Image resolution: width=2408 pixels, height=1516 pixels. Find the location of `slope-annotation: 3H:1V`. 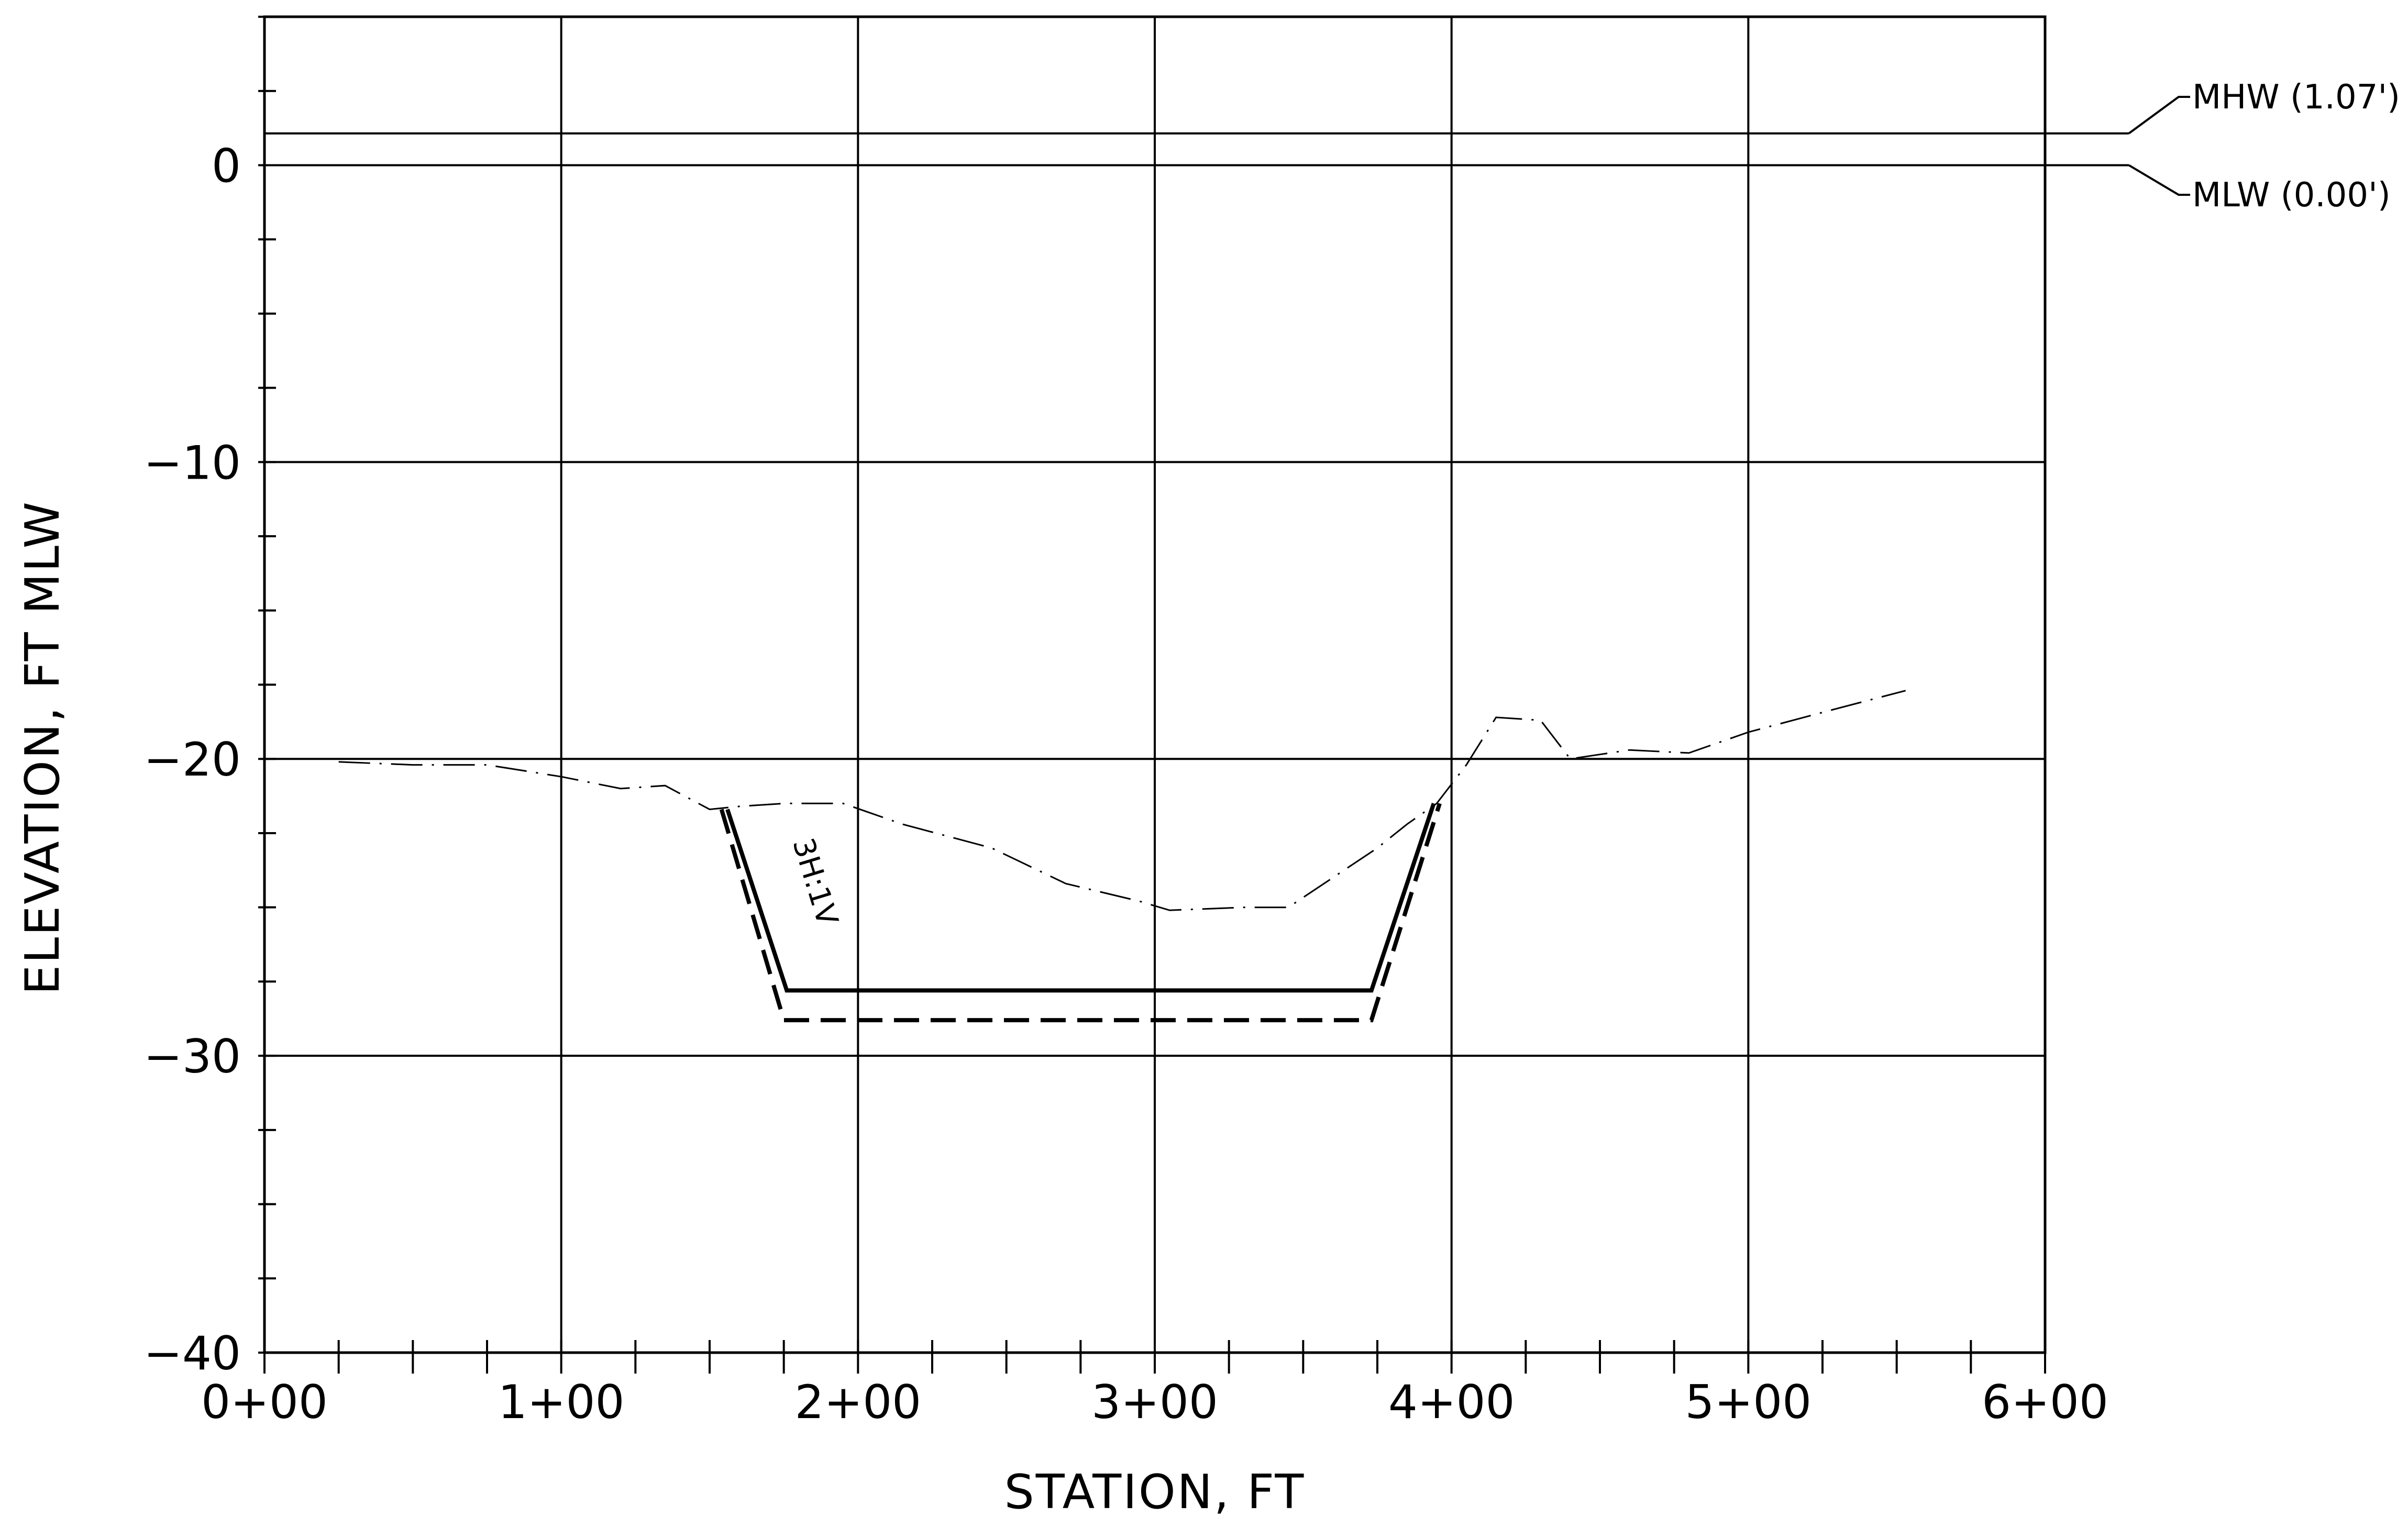

slope-annotation: 3H:1V is located at coordinates (815, 881).